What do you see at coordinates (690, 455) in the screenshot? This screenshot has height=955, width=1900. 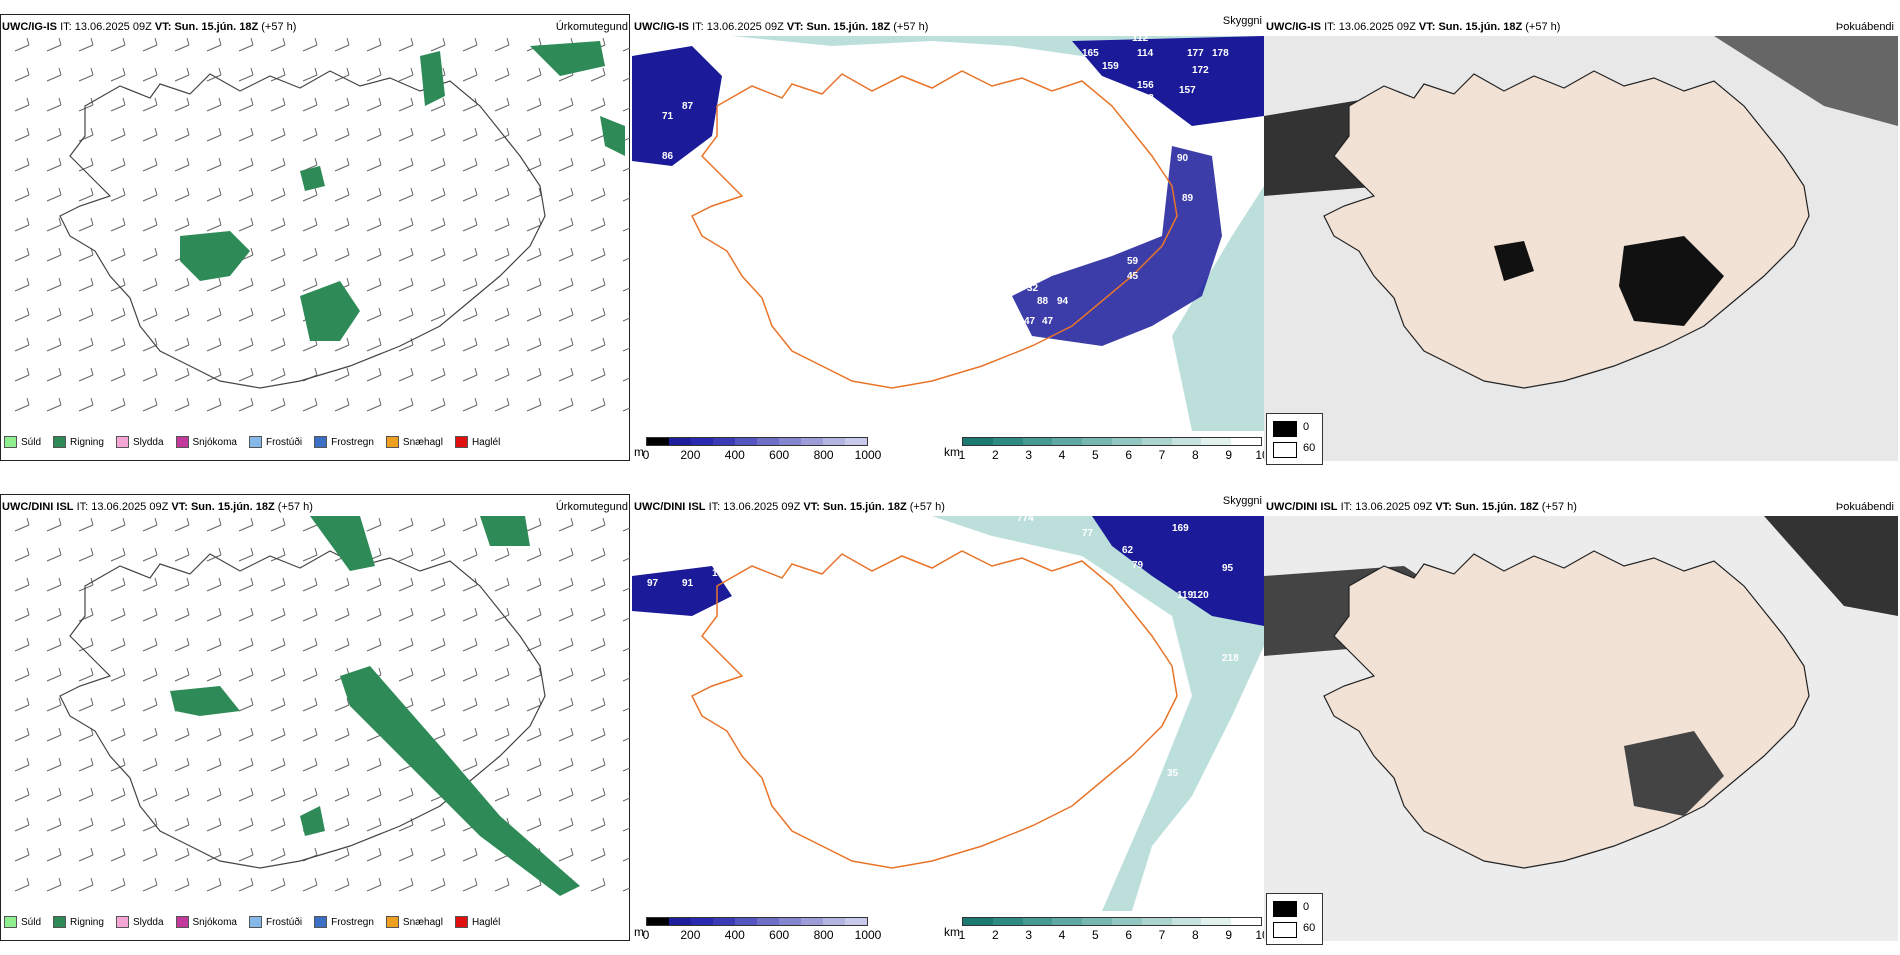 I see `colorbar-tick: 200` at bounding box center [690, 455].